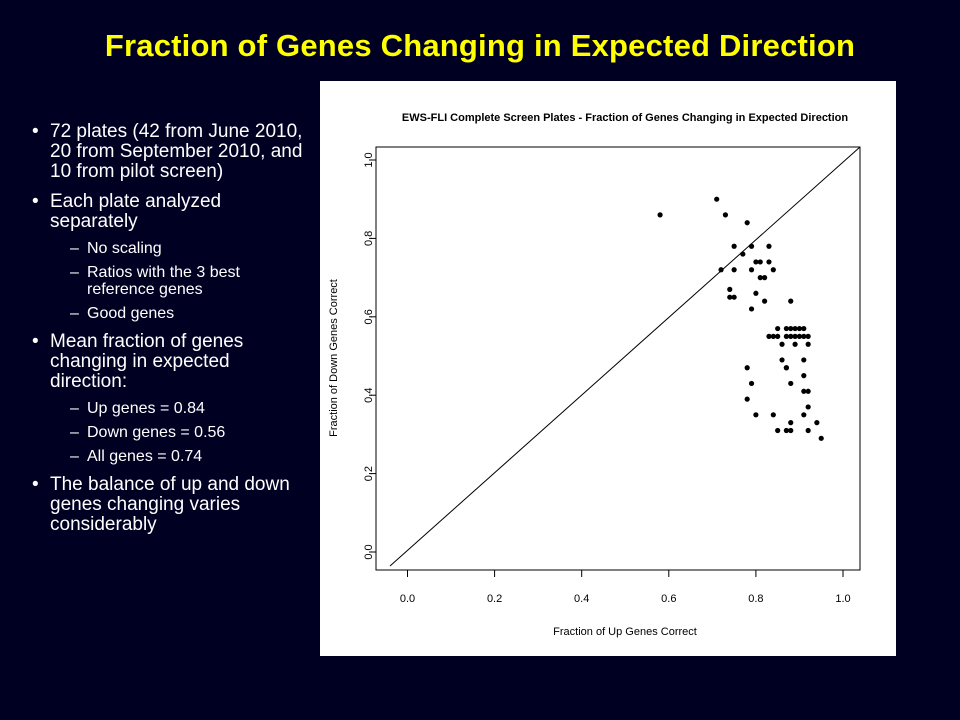 The image size is (960, 720). Describe the element at coordinates (369, 395) in the screenshot. I see `y-tick-label: 0.4` at that location.